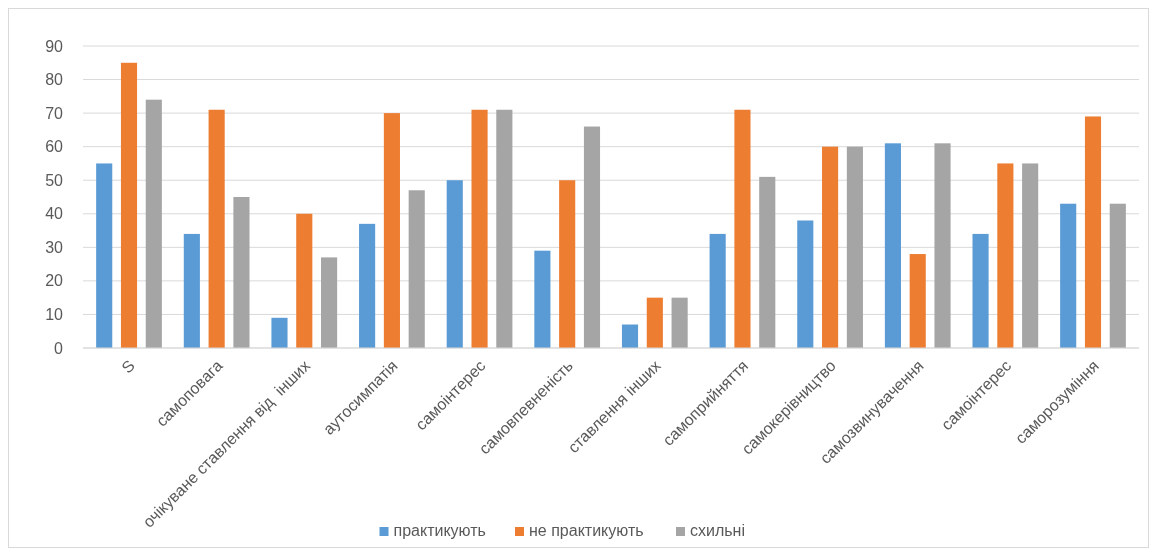 This screenshot has height=556, width=1157. Describe the element at coordinates (54, 315) in the screenshot. I see `y-tick-label: 10` at that location.